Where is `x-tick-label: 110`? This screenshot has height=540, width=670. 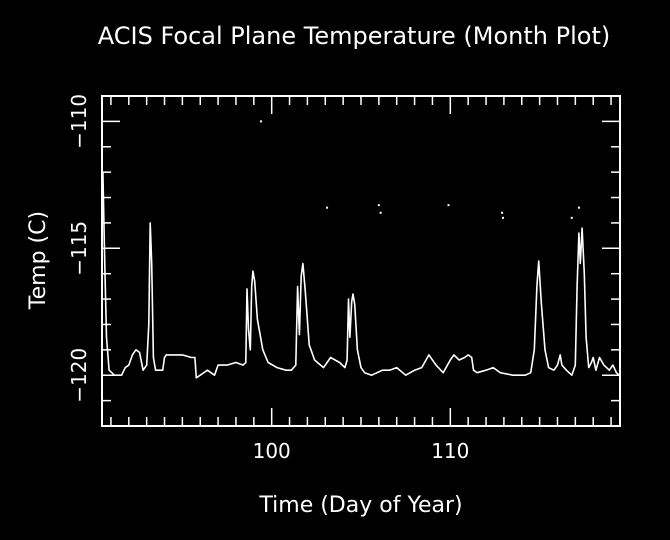 x-tick-label: 110 is located at coordinates (450, 451).